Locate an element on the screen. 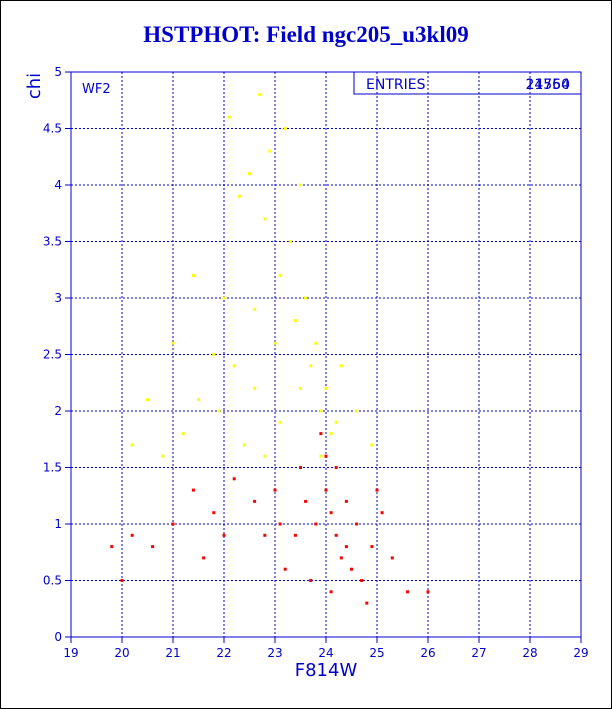 This screenshot has width=612, height=709. stats-value-1: 21760 is located at coordinates (547, 85).